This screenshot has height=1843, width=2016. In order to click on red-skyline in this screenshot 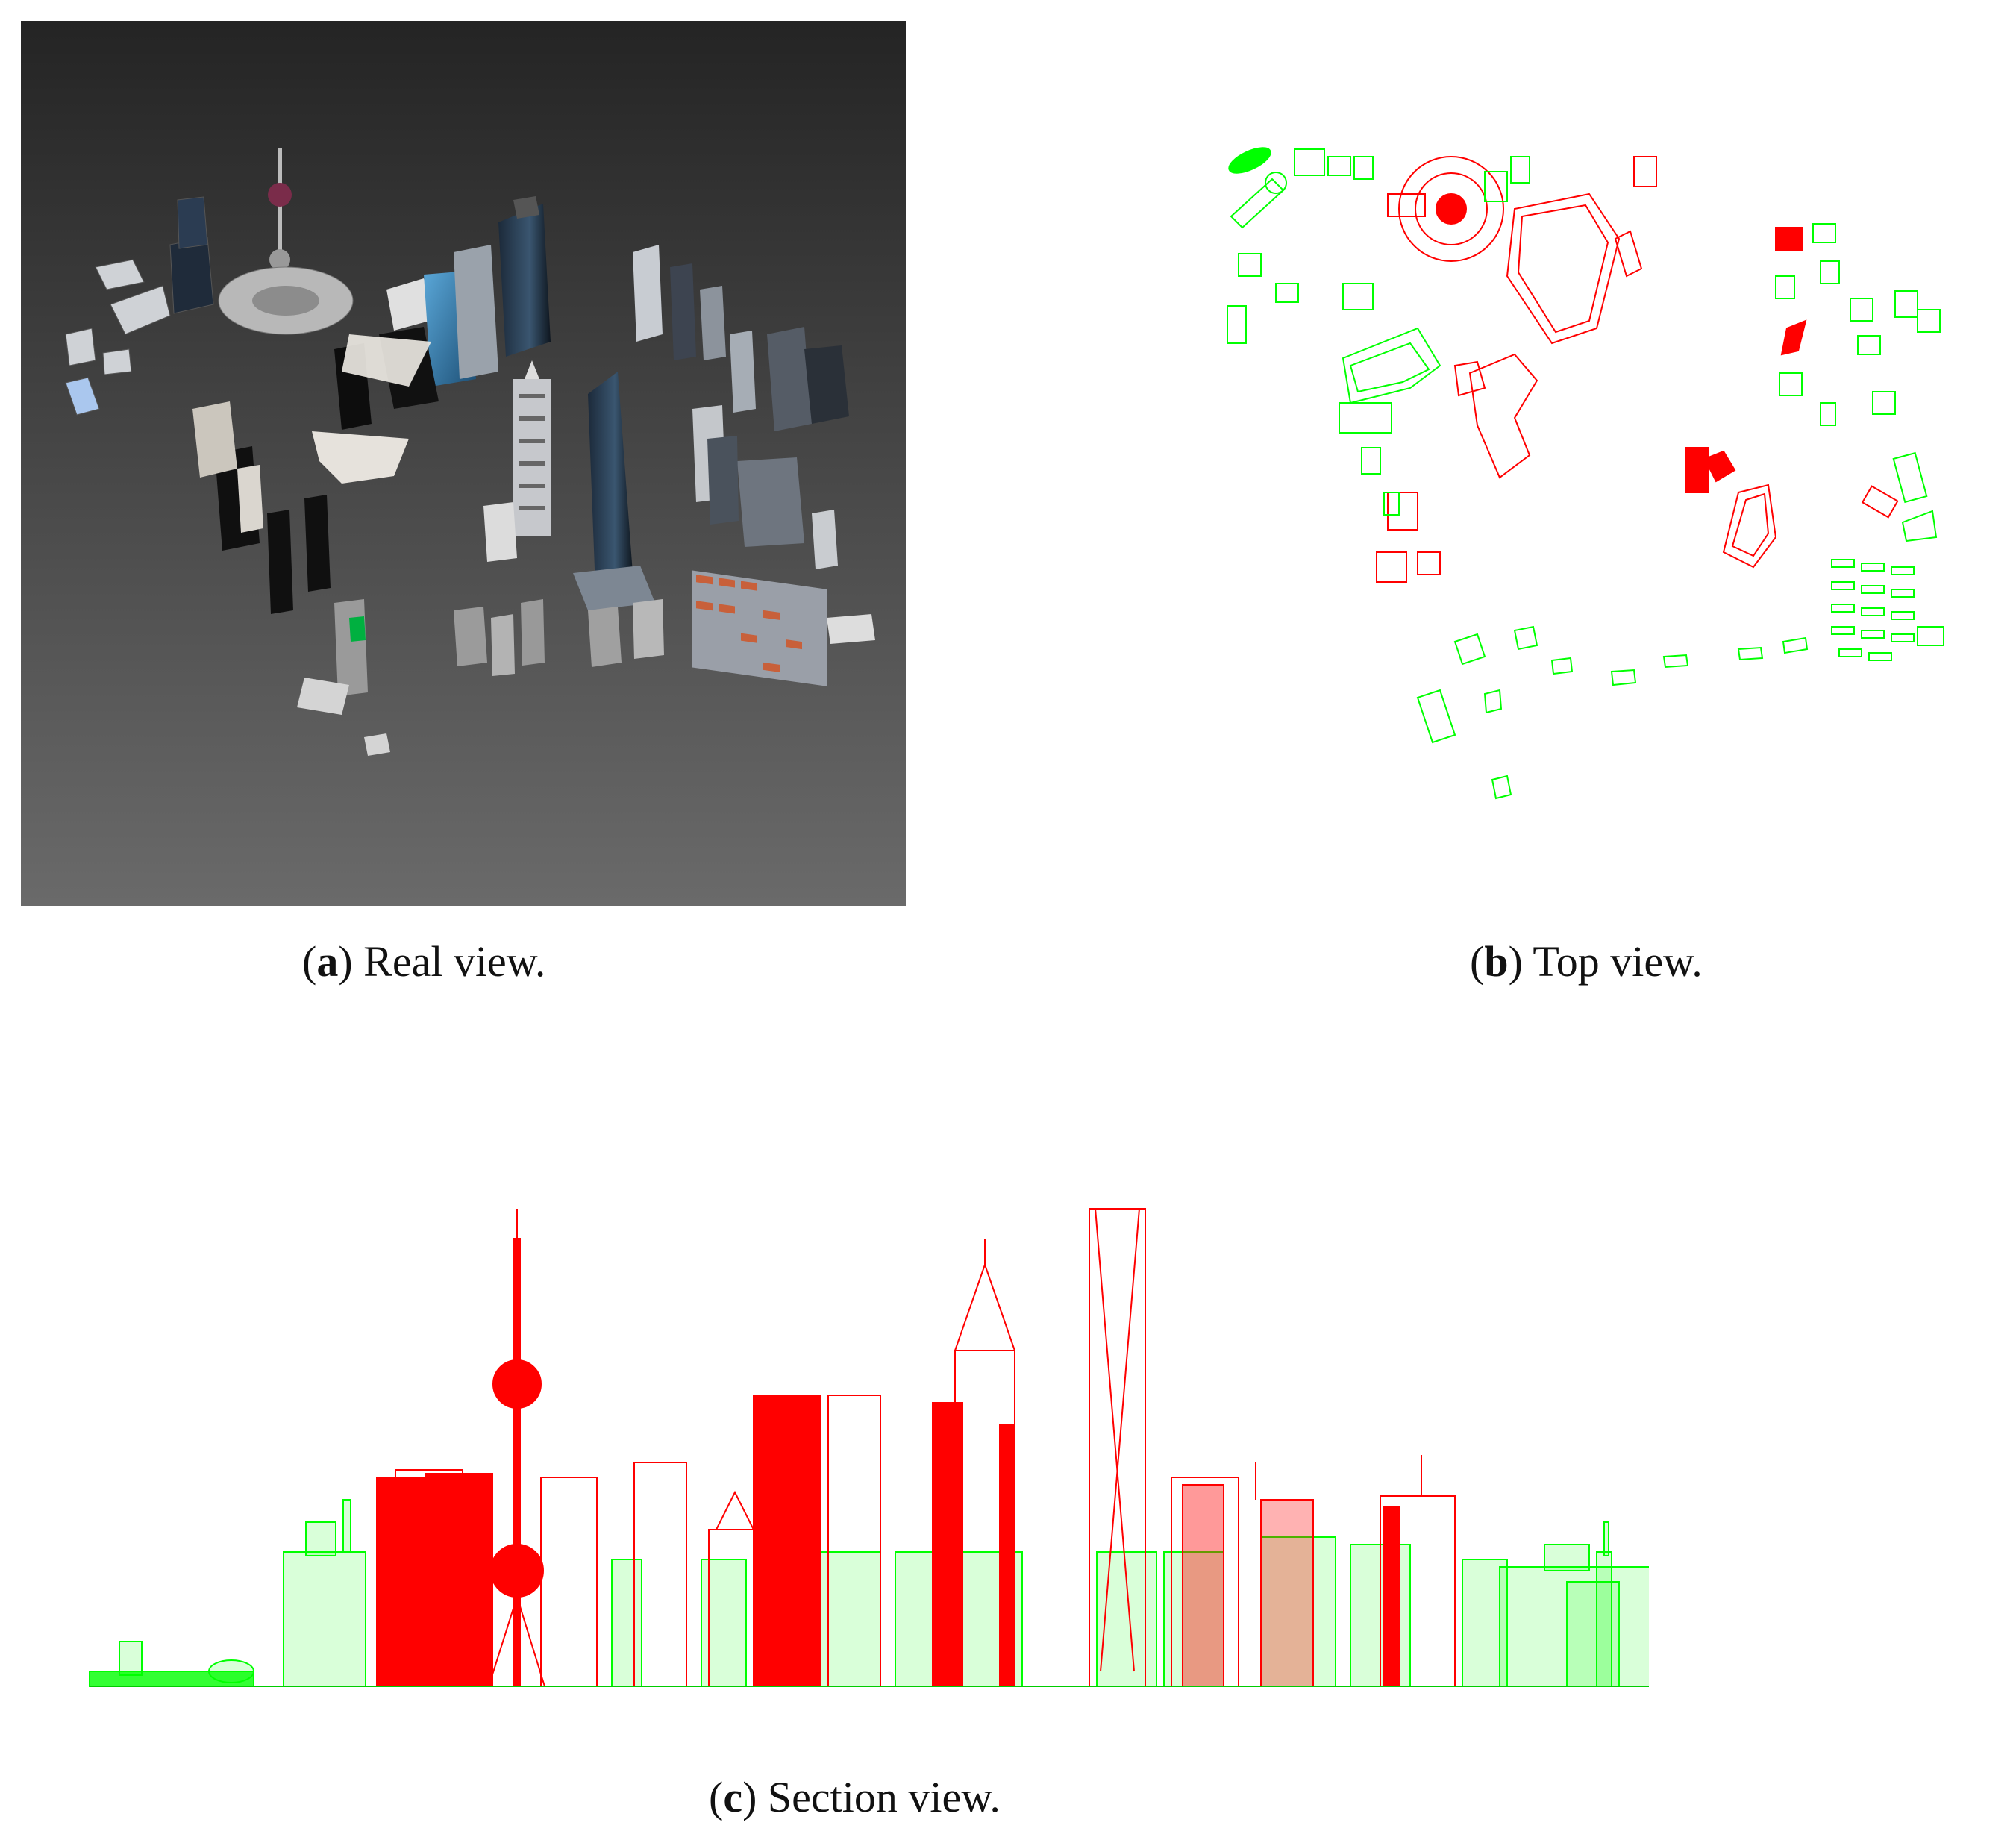, I will do `click(916, 1447)`.